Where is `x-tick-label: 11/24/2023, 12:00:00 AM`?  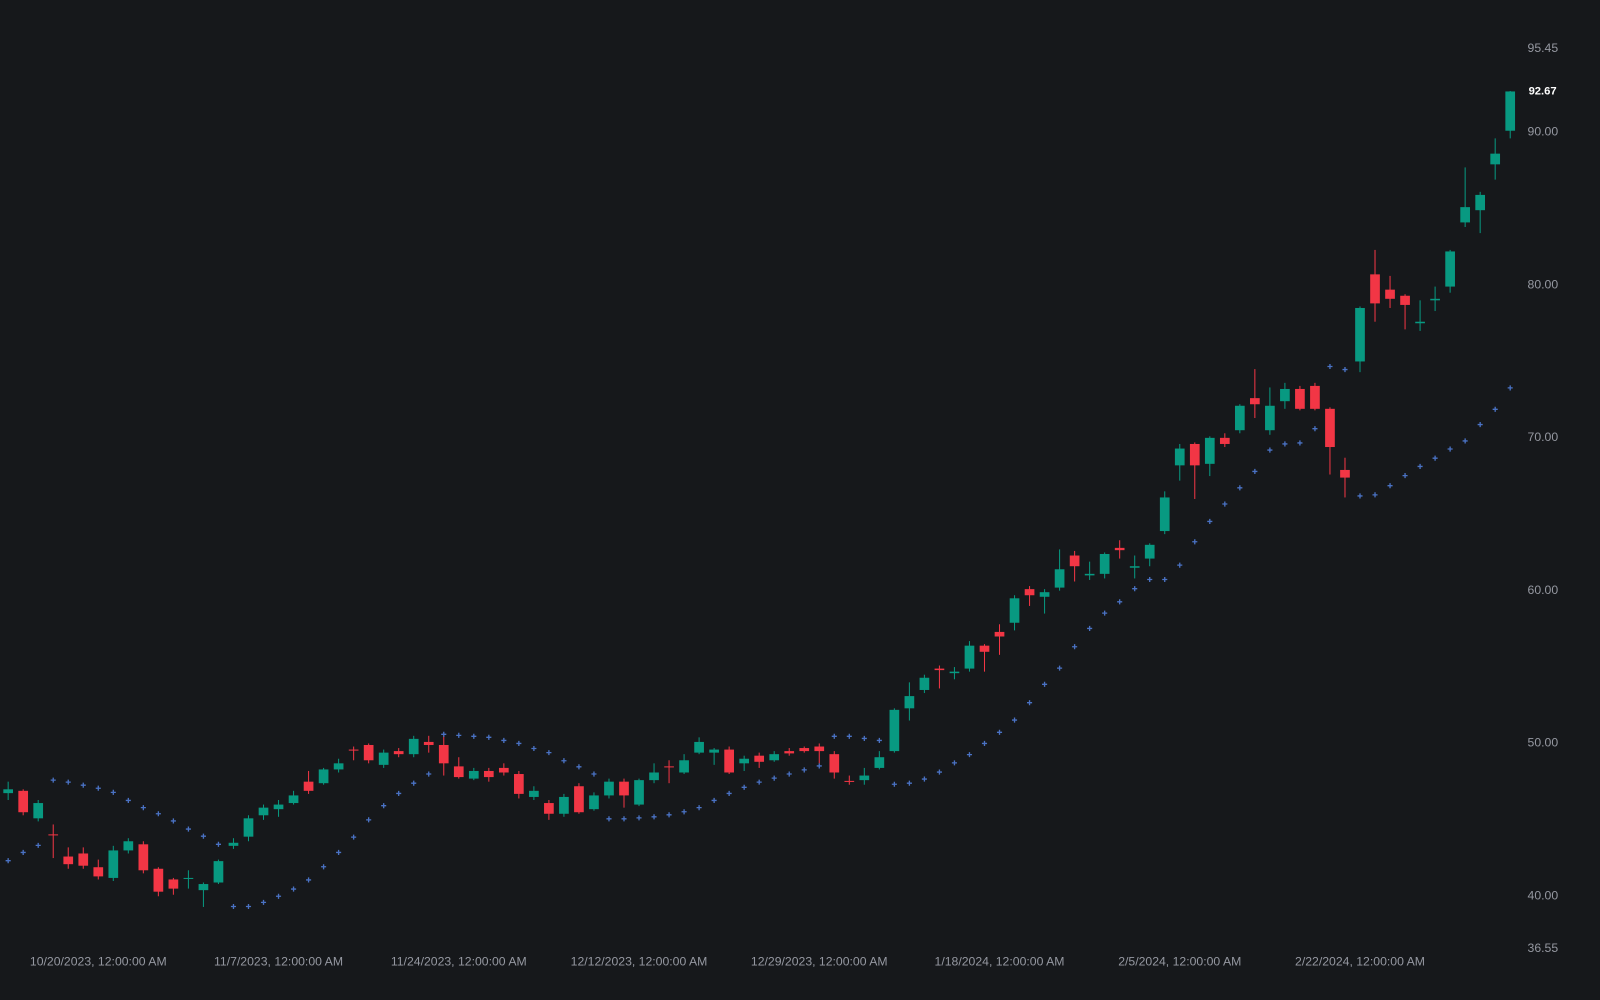
x-tick-label: 11/24/2023, 12:00:00 AM is located at coordinates (459, 961).